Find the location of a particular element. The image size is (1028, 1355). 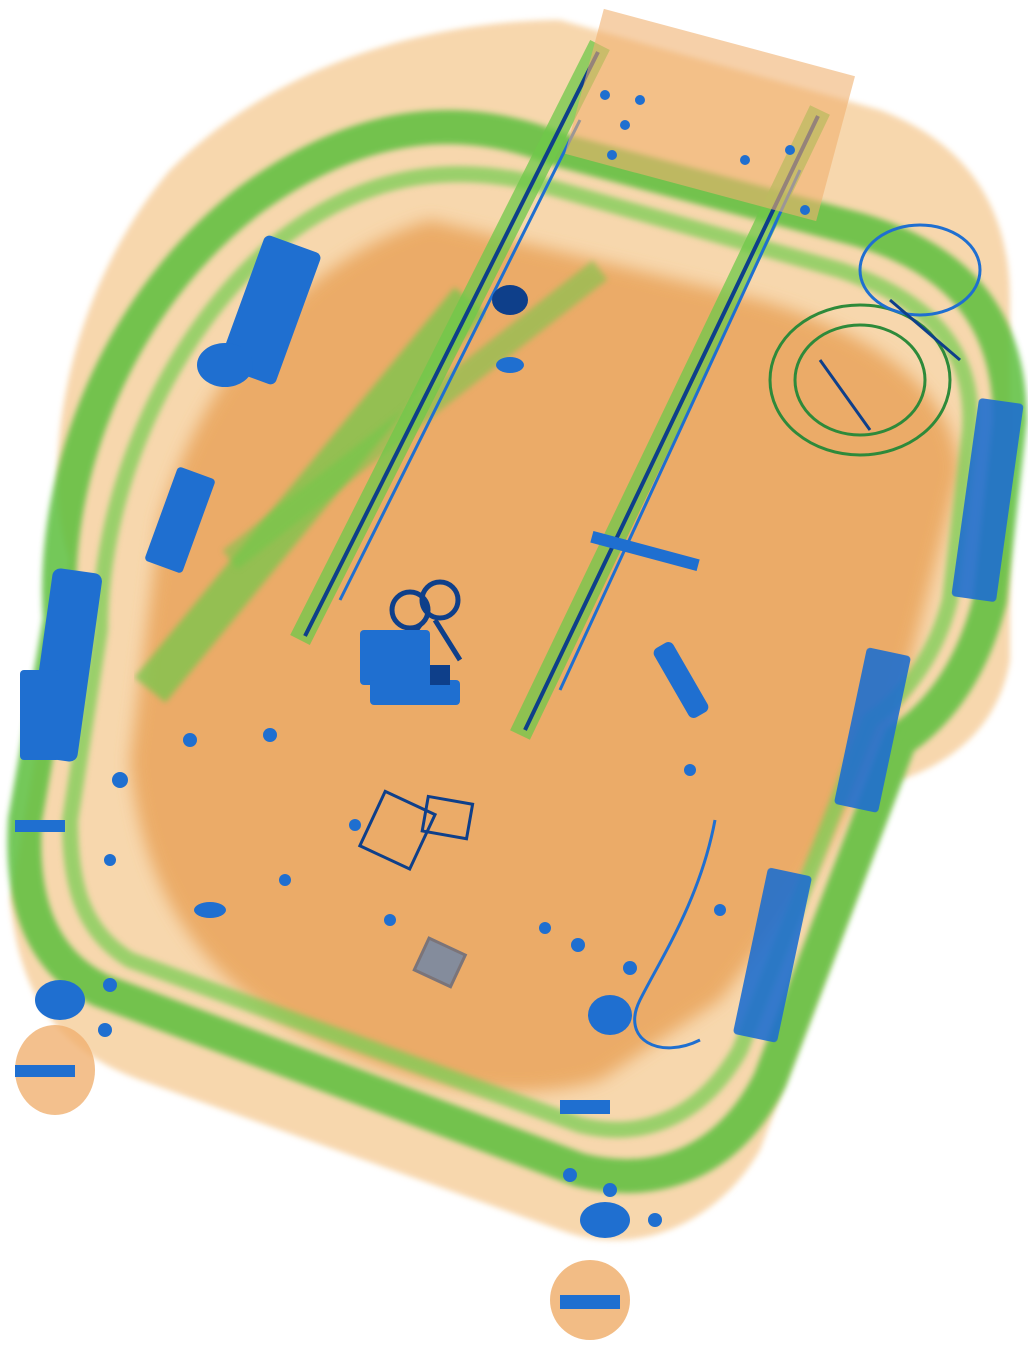

wheel-assembly-bottom is located at coordinates (606, 1167).